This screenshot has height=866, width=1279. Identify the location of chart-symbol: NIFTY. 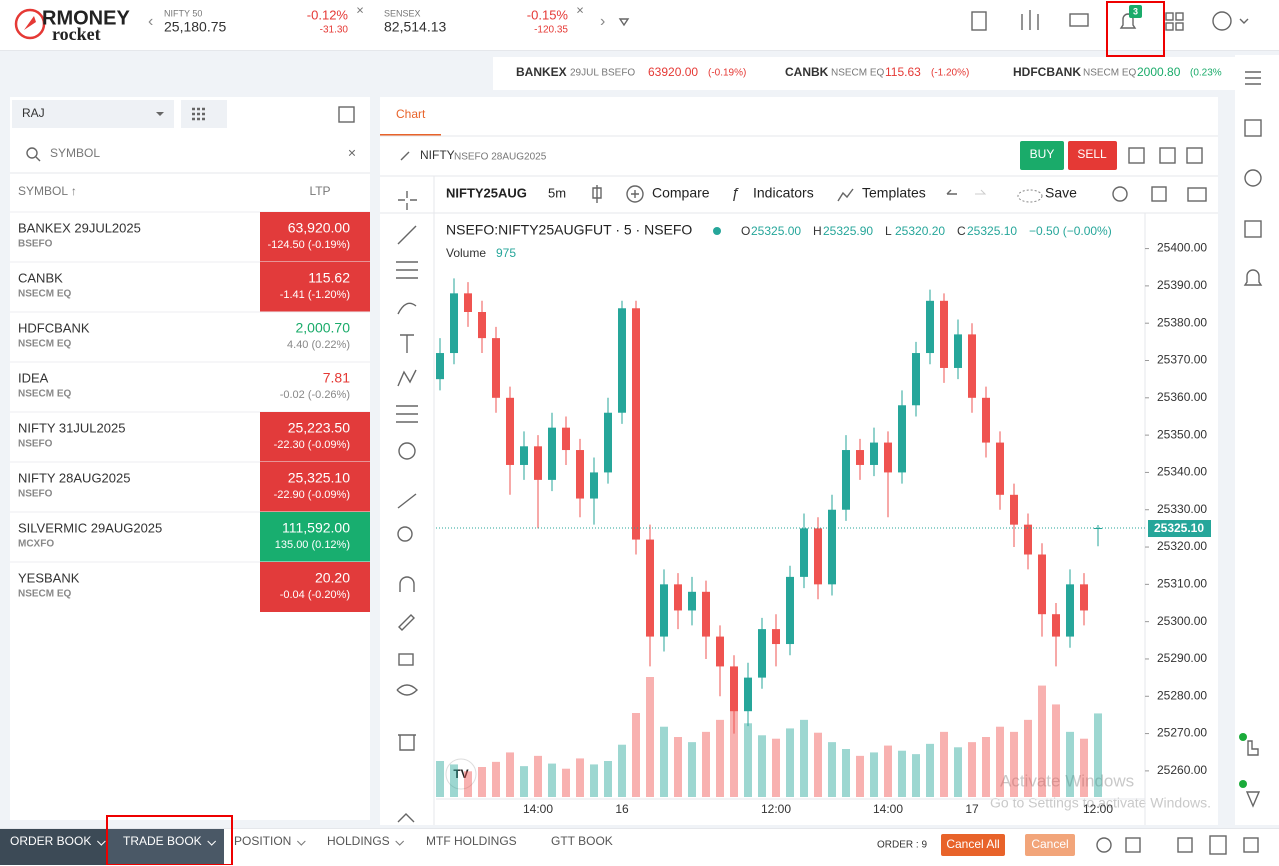
(437, 155).